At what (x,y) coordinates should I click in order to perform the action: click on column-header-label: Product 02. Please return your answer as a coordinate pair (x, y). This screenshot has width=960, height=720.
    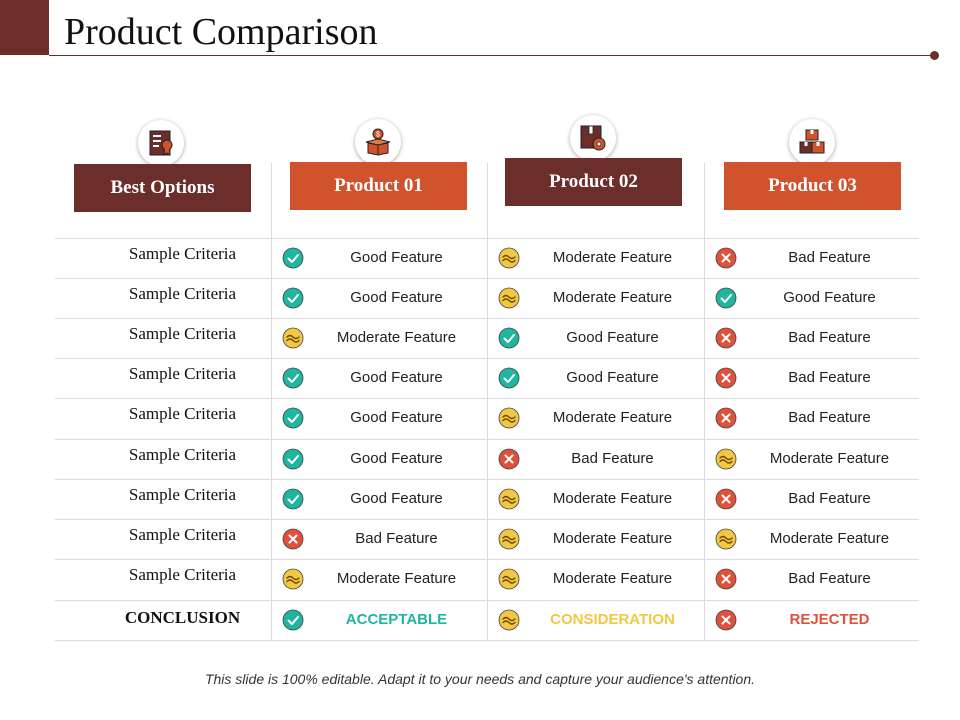
    Looking at the image, I should click on (593, 181).